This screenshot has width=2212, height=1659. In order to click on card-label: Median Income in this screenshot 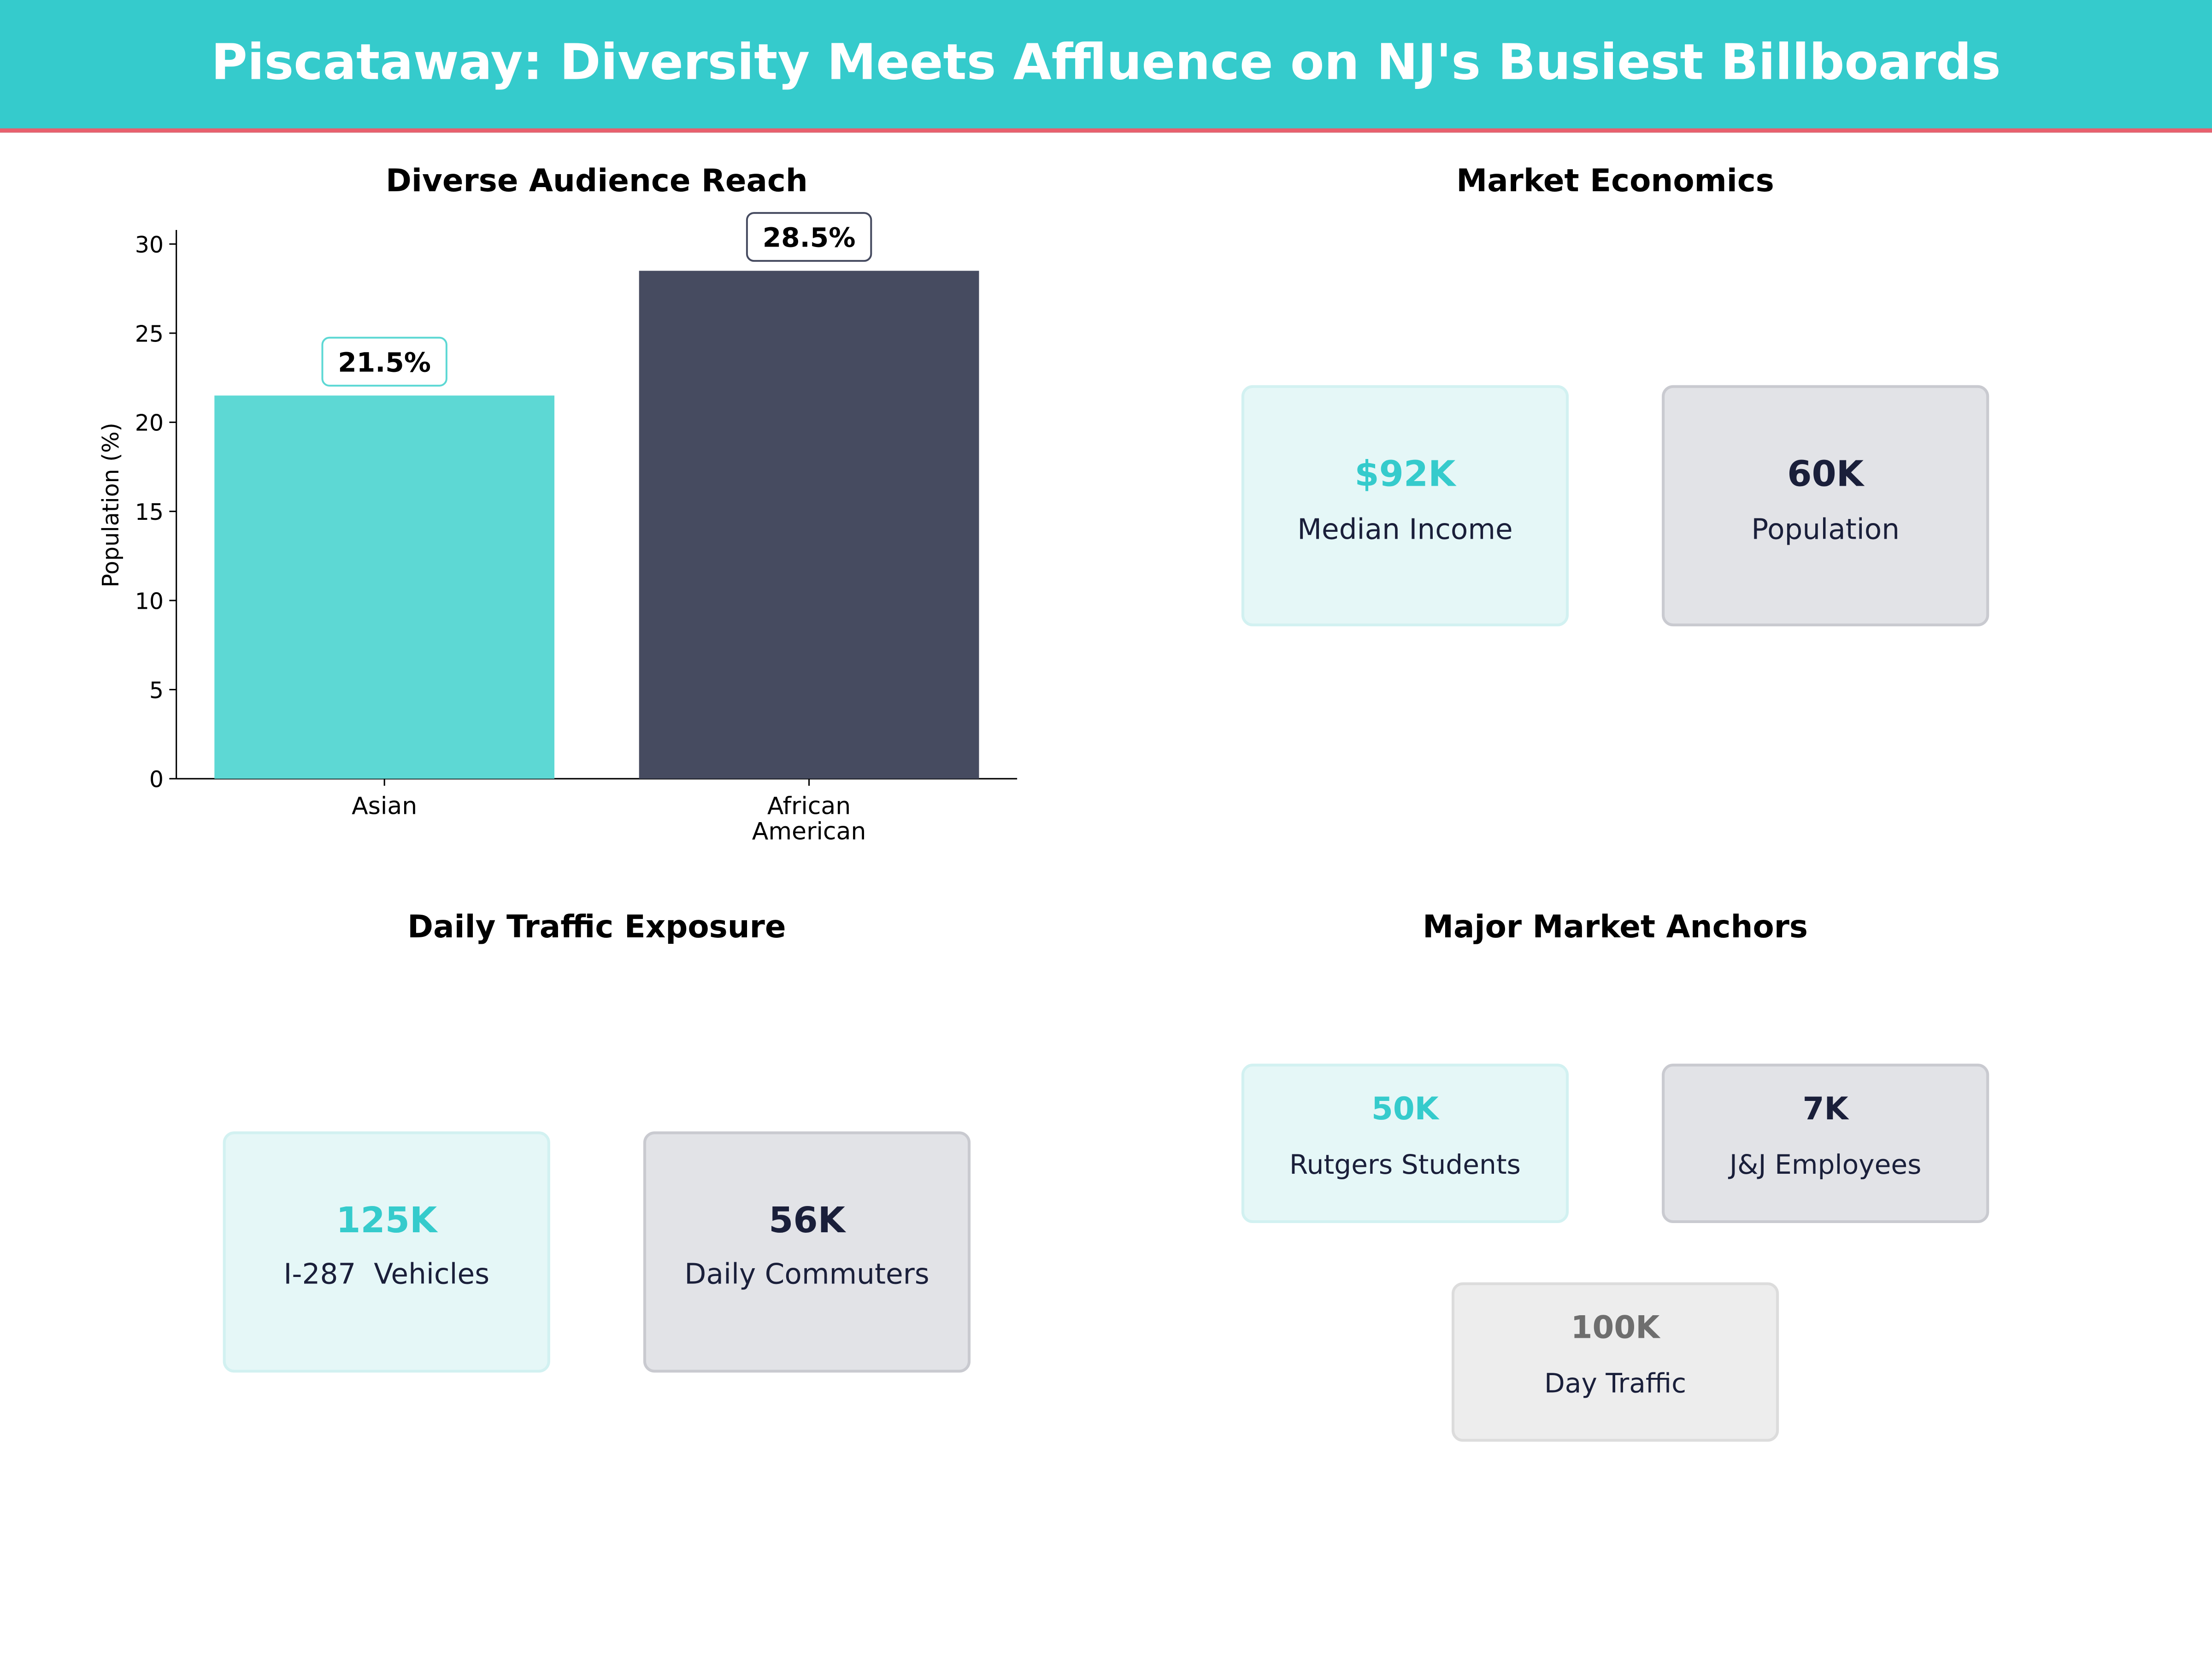, I will do `click(1405, 529)`.